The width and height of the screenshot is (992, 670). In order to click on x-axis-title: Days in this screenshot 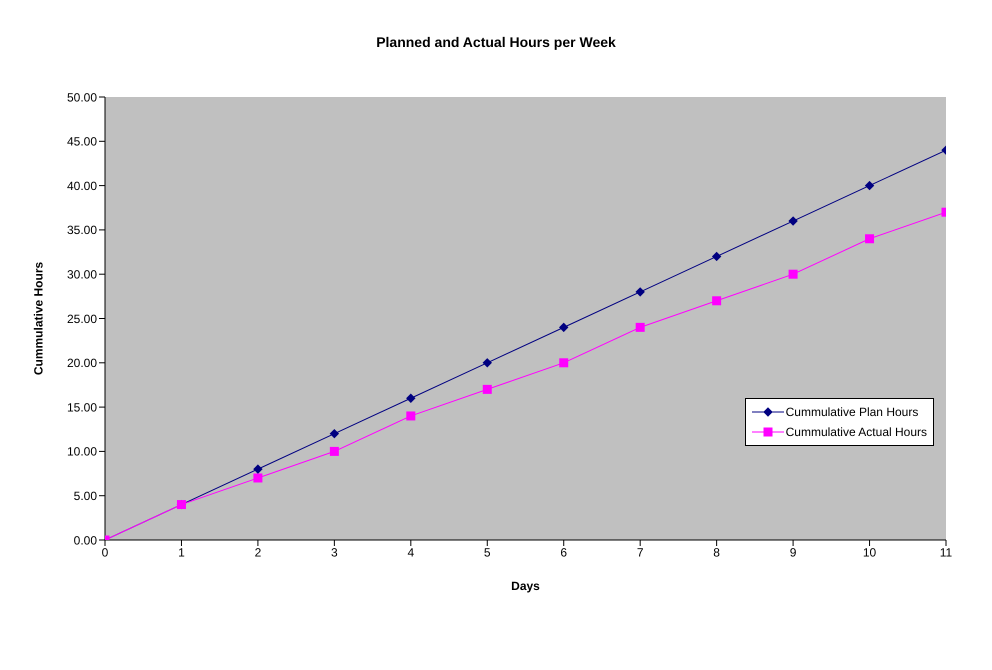, I will do `click(525, 586)`.